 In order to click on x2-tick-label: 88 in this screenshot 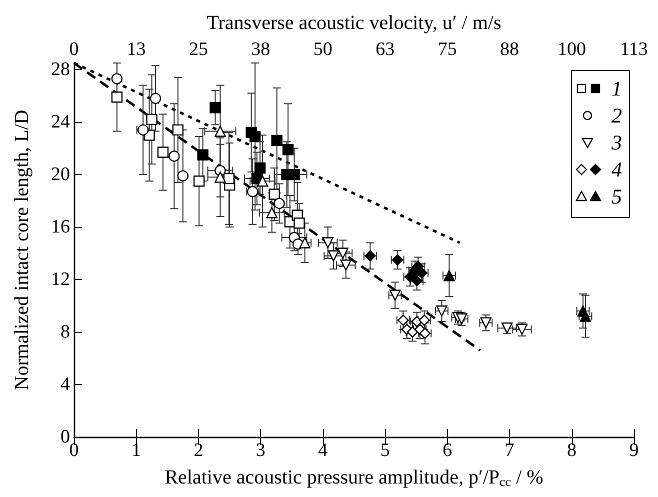, I will do `click(510, 49)`.